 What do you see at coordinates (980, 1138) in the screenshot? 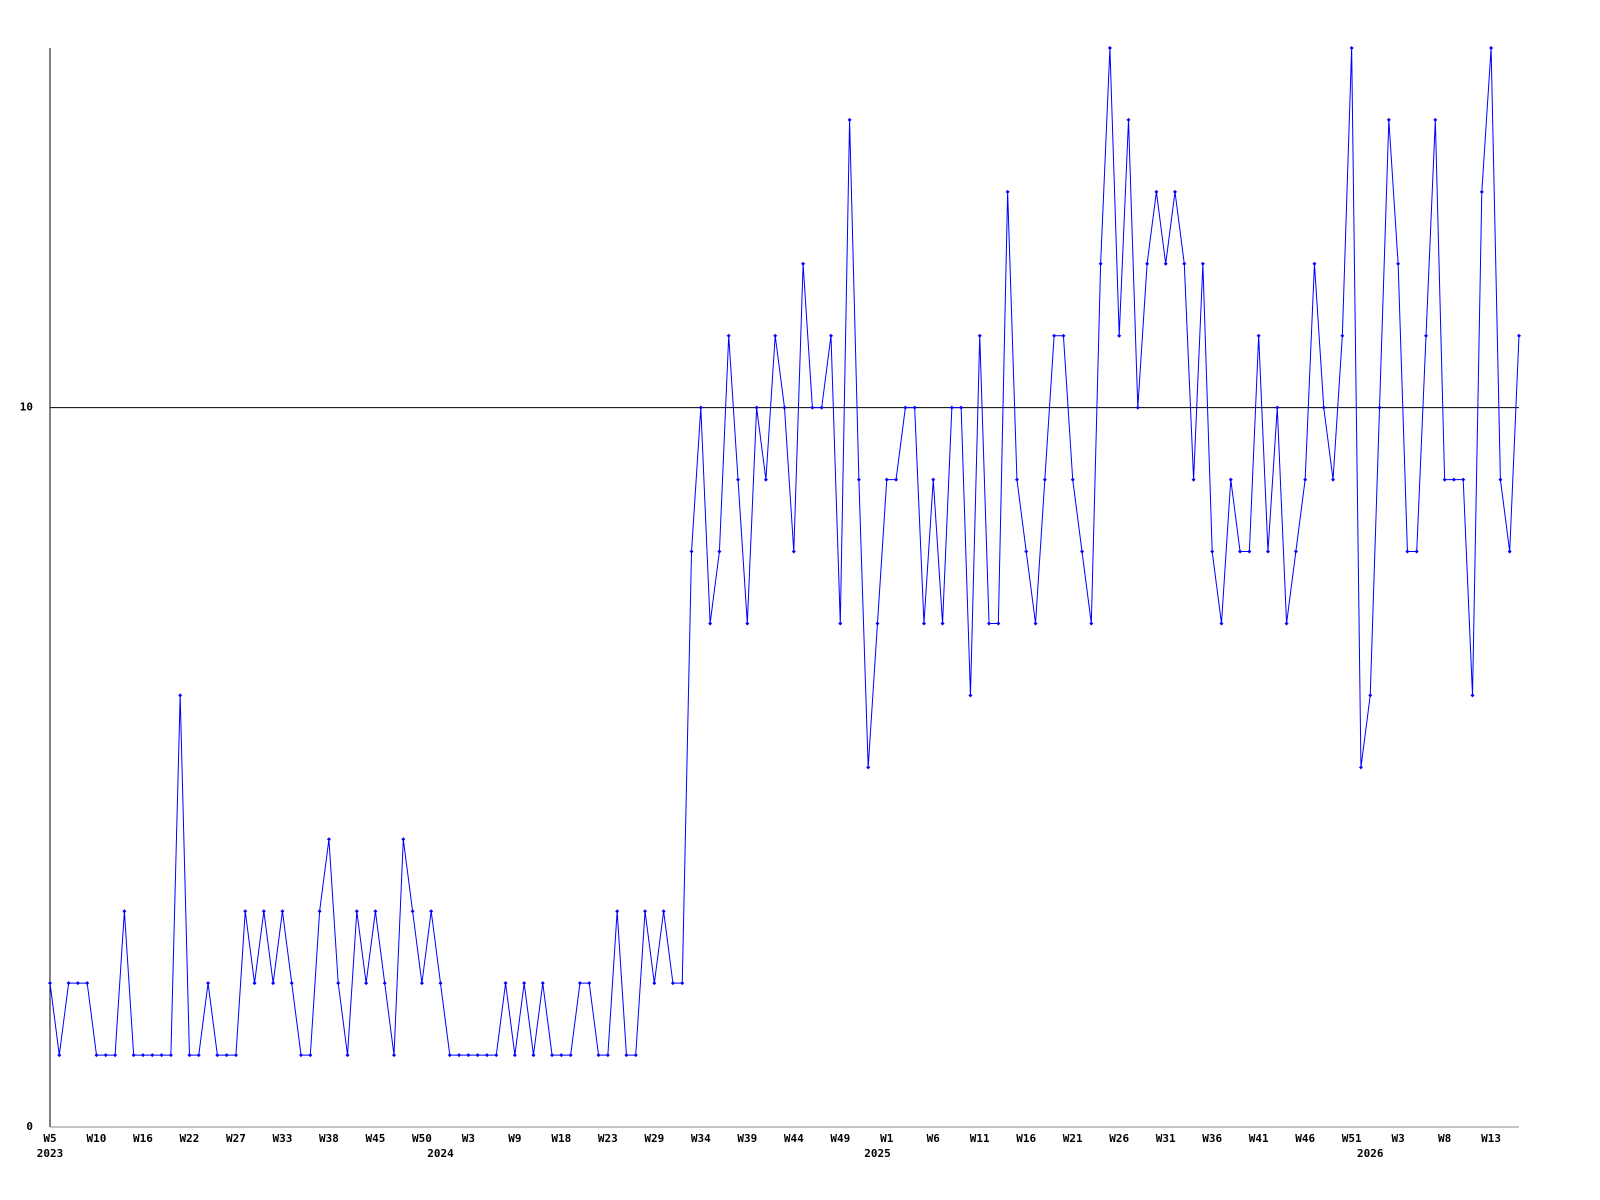
I see `x-tick-label: W11` at bounding box center [980, 1138].